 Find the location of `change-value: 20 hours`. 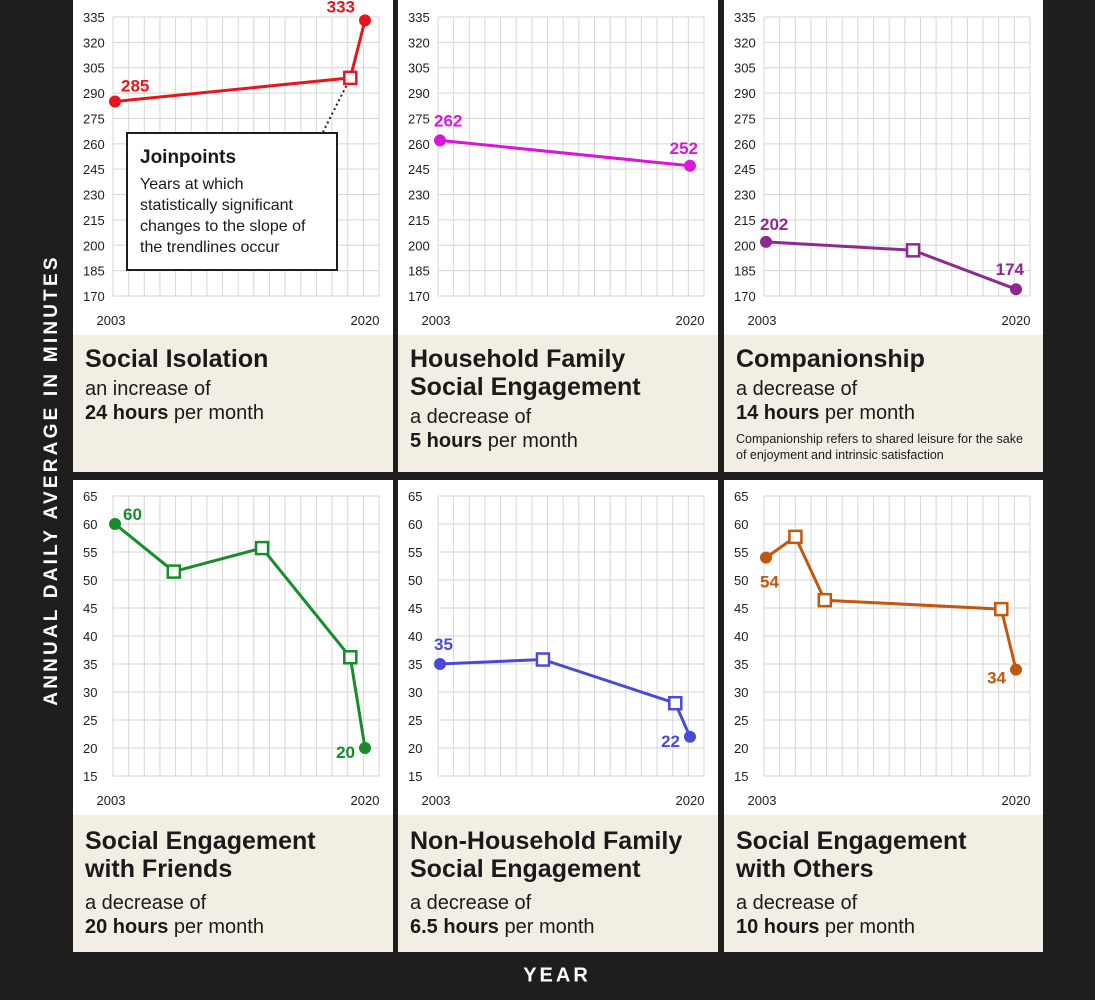

change-value: 20 hours is located at coordinates (127, 927).